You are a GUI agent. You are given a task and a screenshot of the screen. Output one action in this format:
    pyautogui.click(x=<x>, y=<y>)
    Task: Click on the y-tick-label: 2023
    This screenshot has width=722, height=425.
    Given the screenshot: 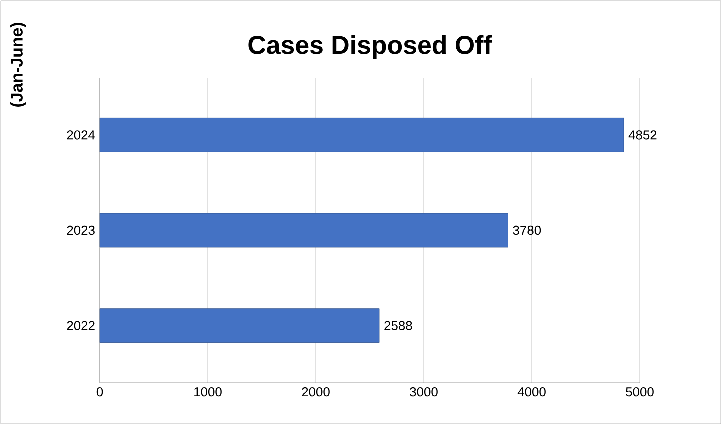 What is the action you would take?
    pyautogui.click(x=81, y=231)
    